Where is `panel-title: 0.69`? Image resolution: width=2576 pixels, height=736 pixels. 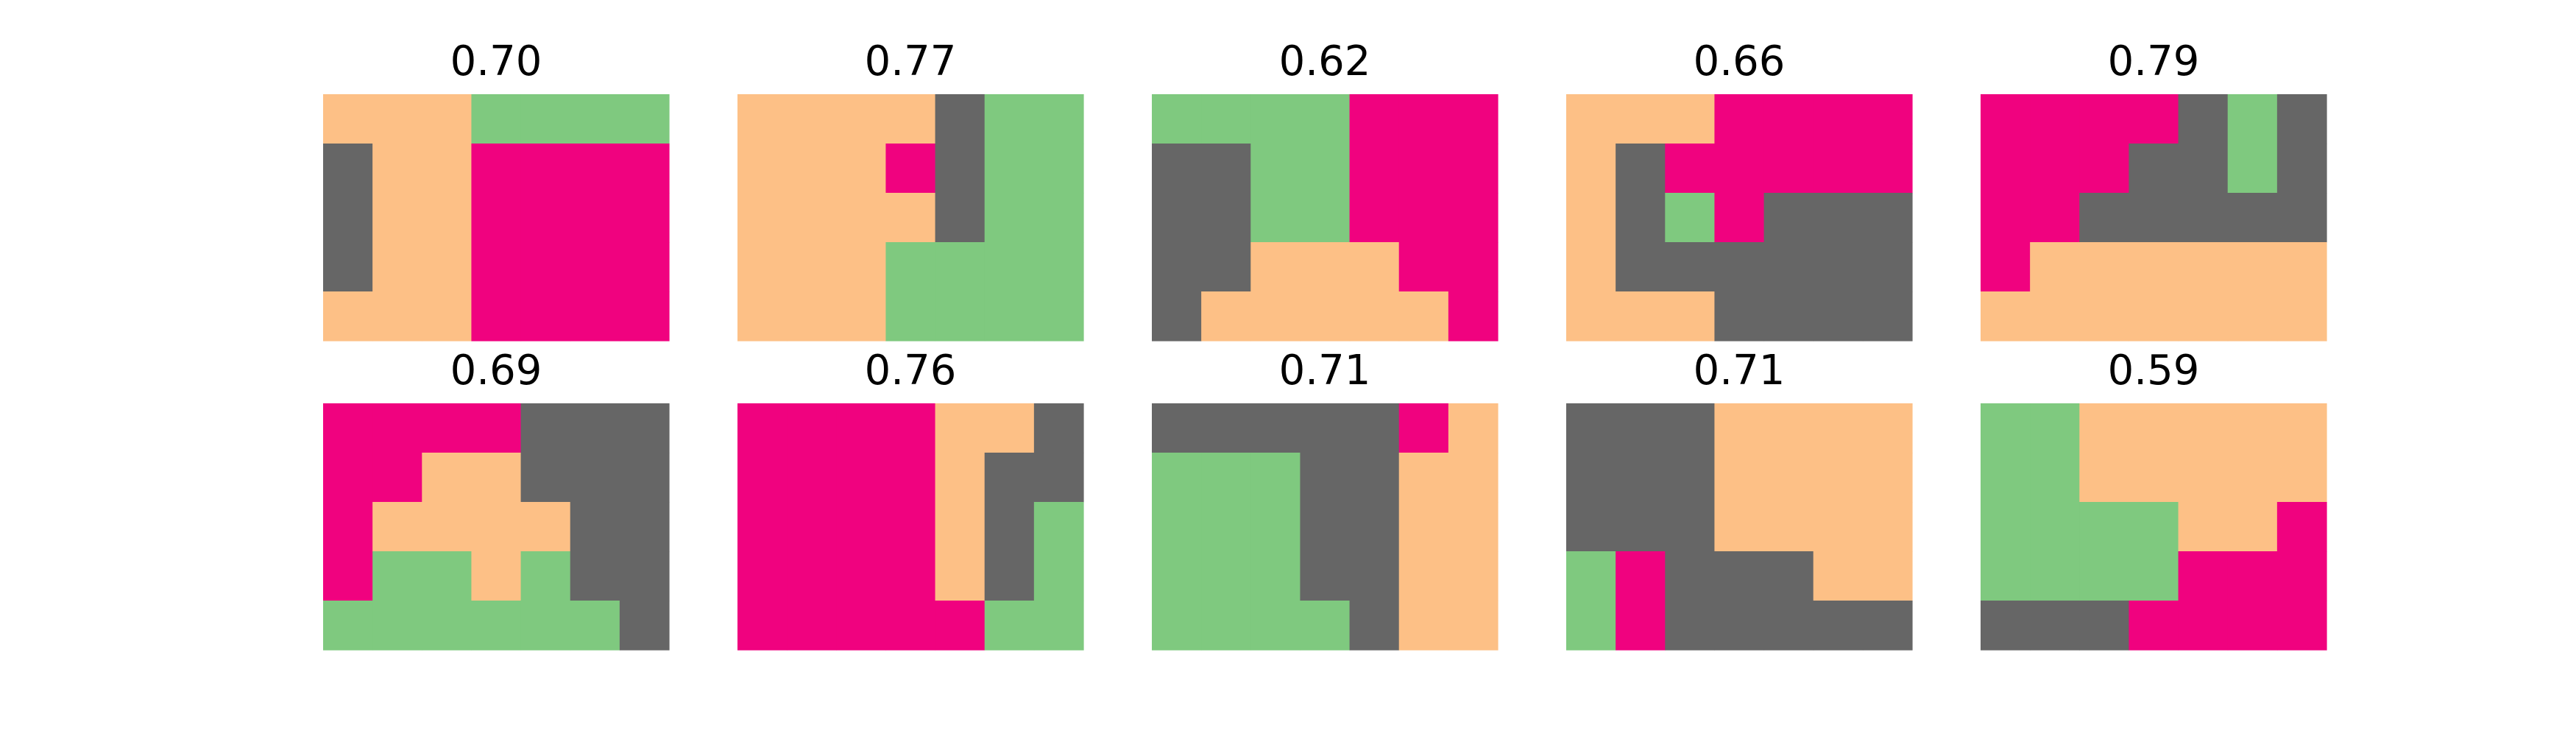 panel-title: 0.69 is located at coordinates (496, 370).